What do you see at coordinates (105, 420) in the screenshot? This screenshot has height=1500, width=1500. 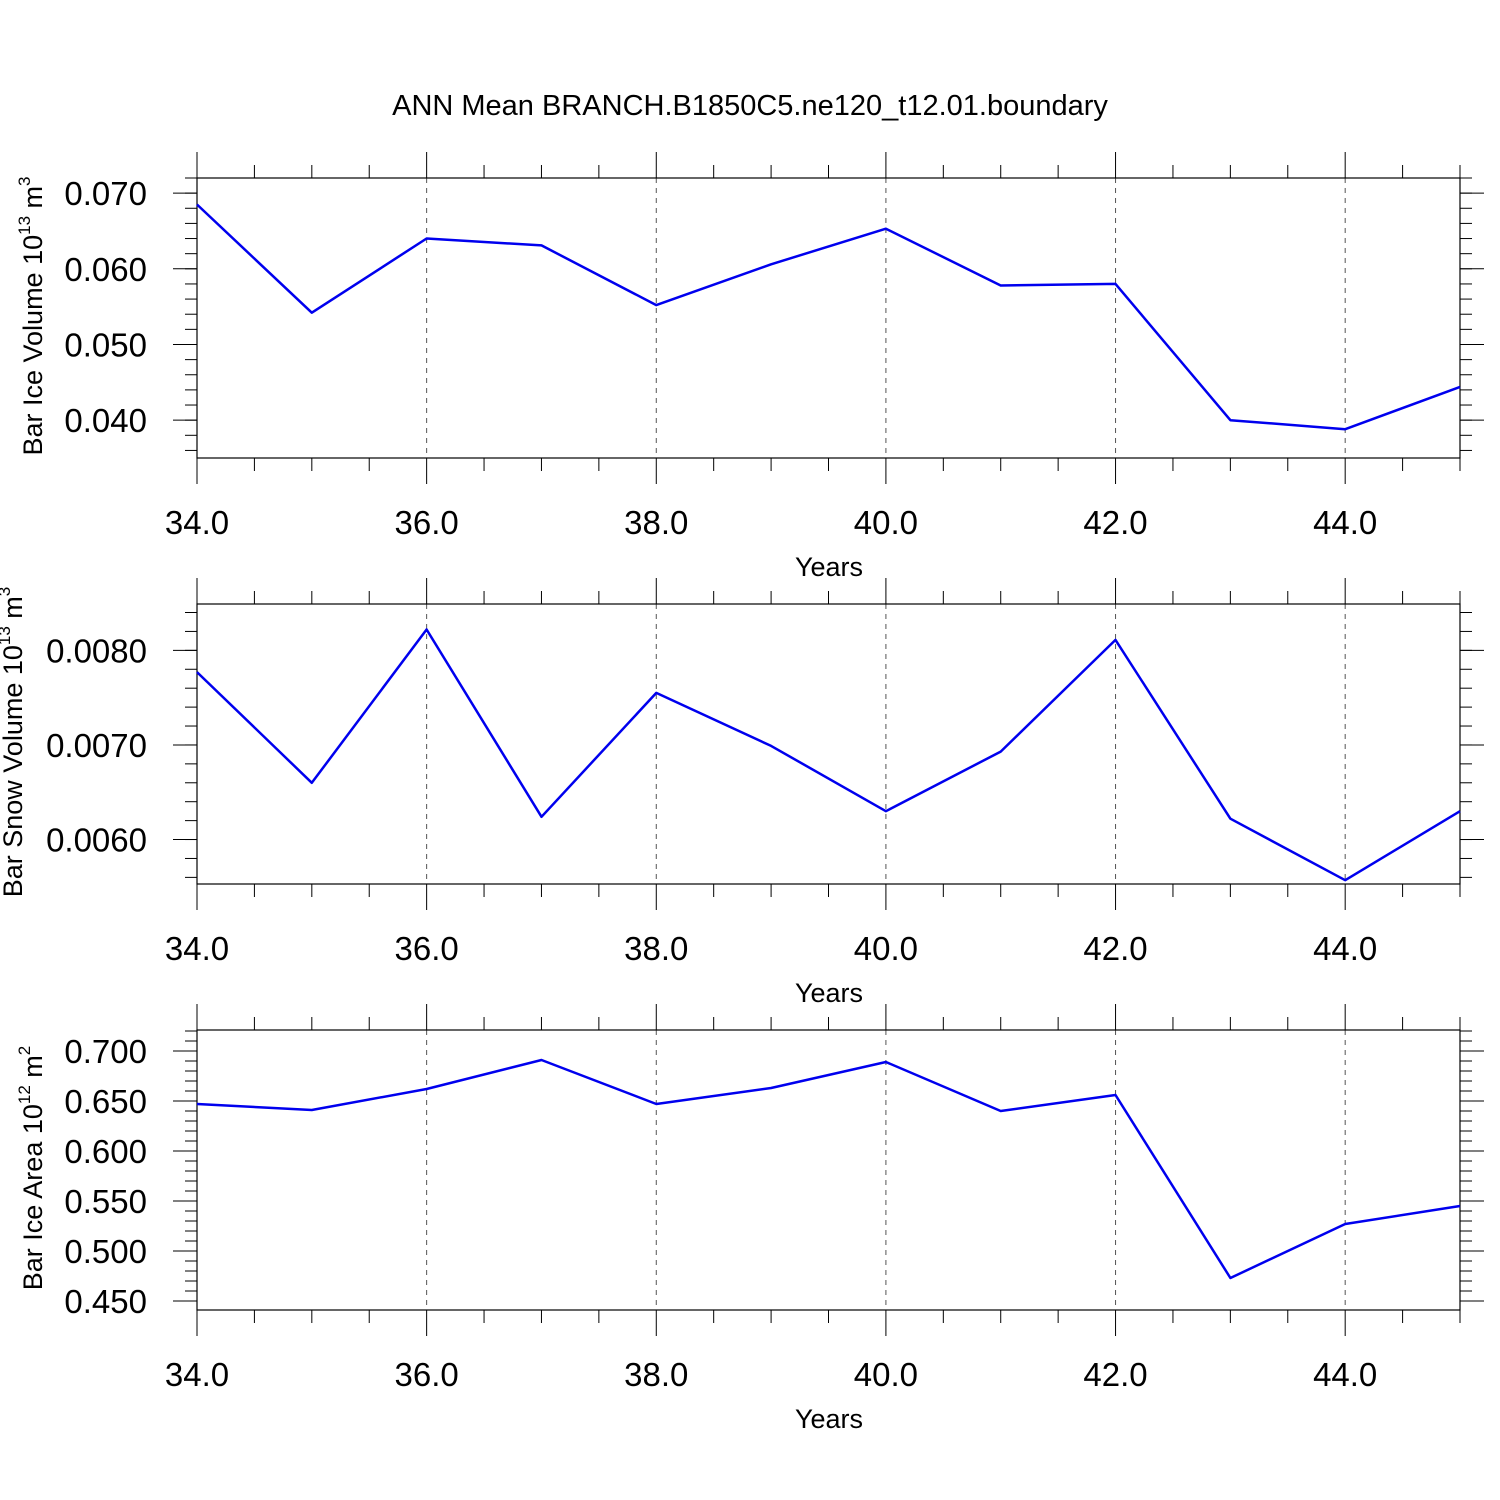 I see `y-tick-label: 0.040` at bounding box center [105, 420].